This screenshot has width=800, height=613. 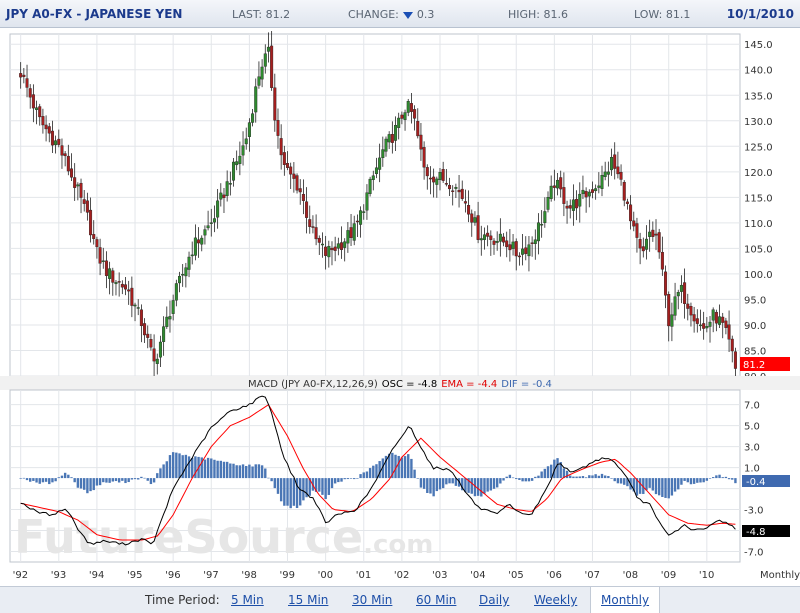 What do you see at coordinates (556, 600) in the screenshot?
I see `time-period-weekly: Weekly` at bounding box center [556, 600].